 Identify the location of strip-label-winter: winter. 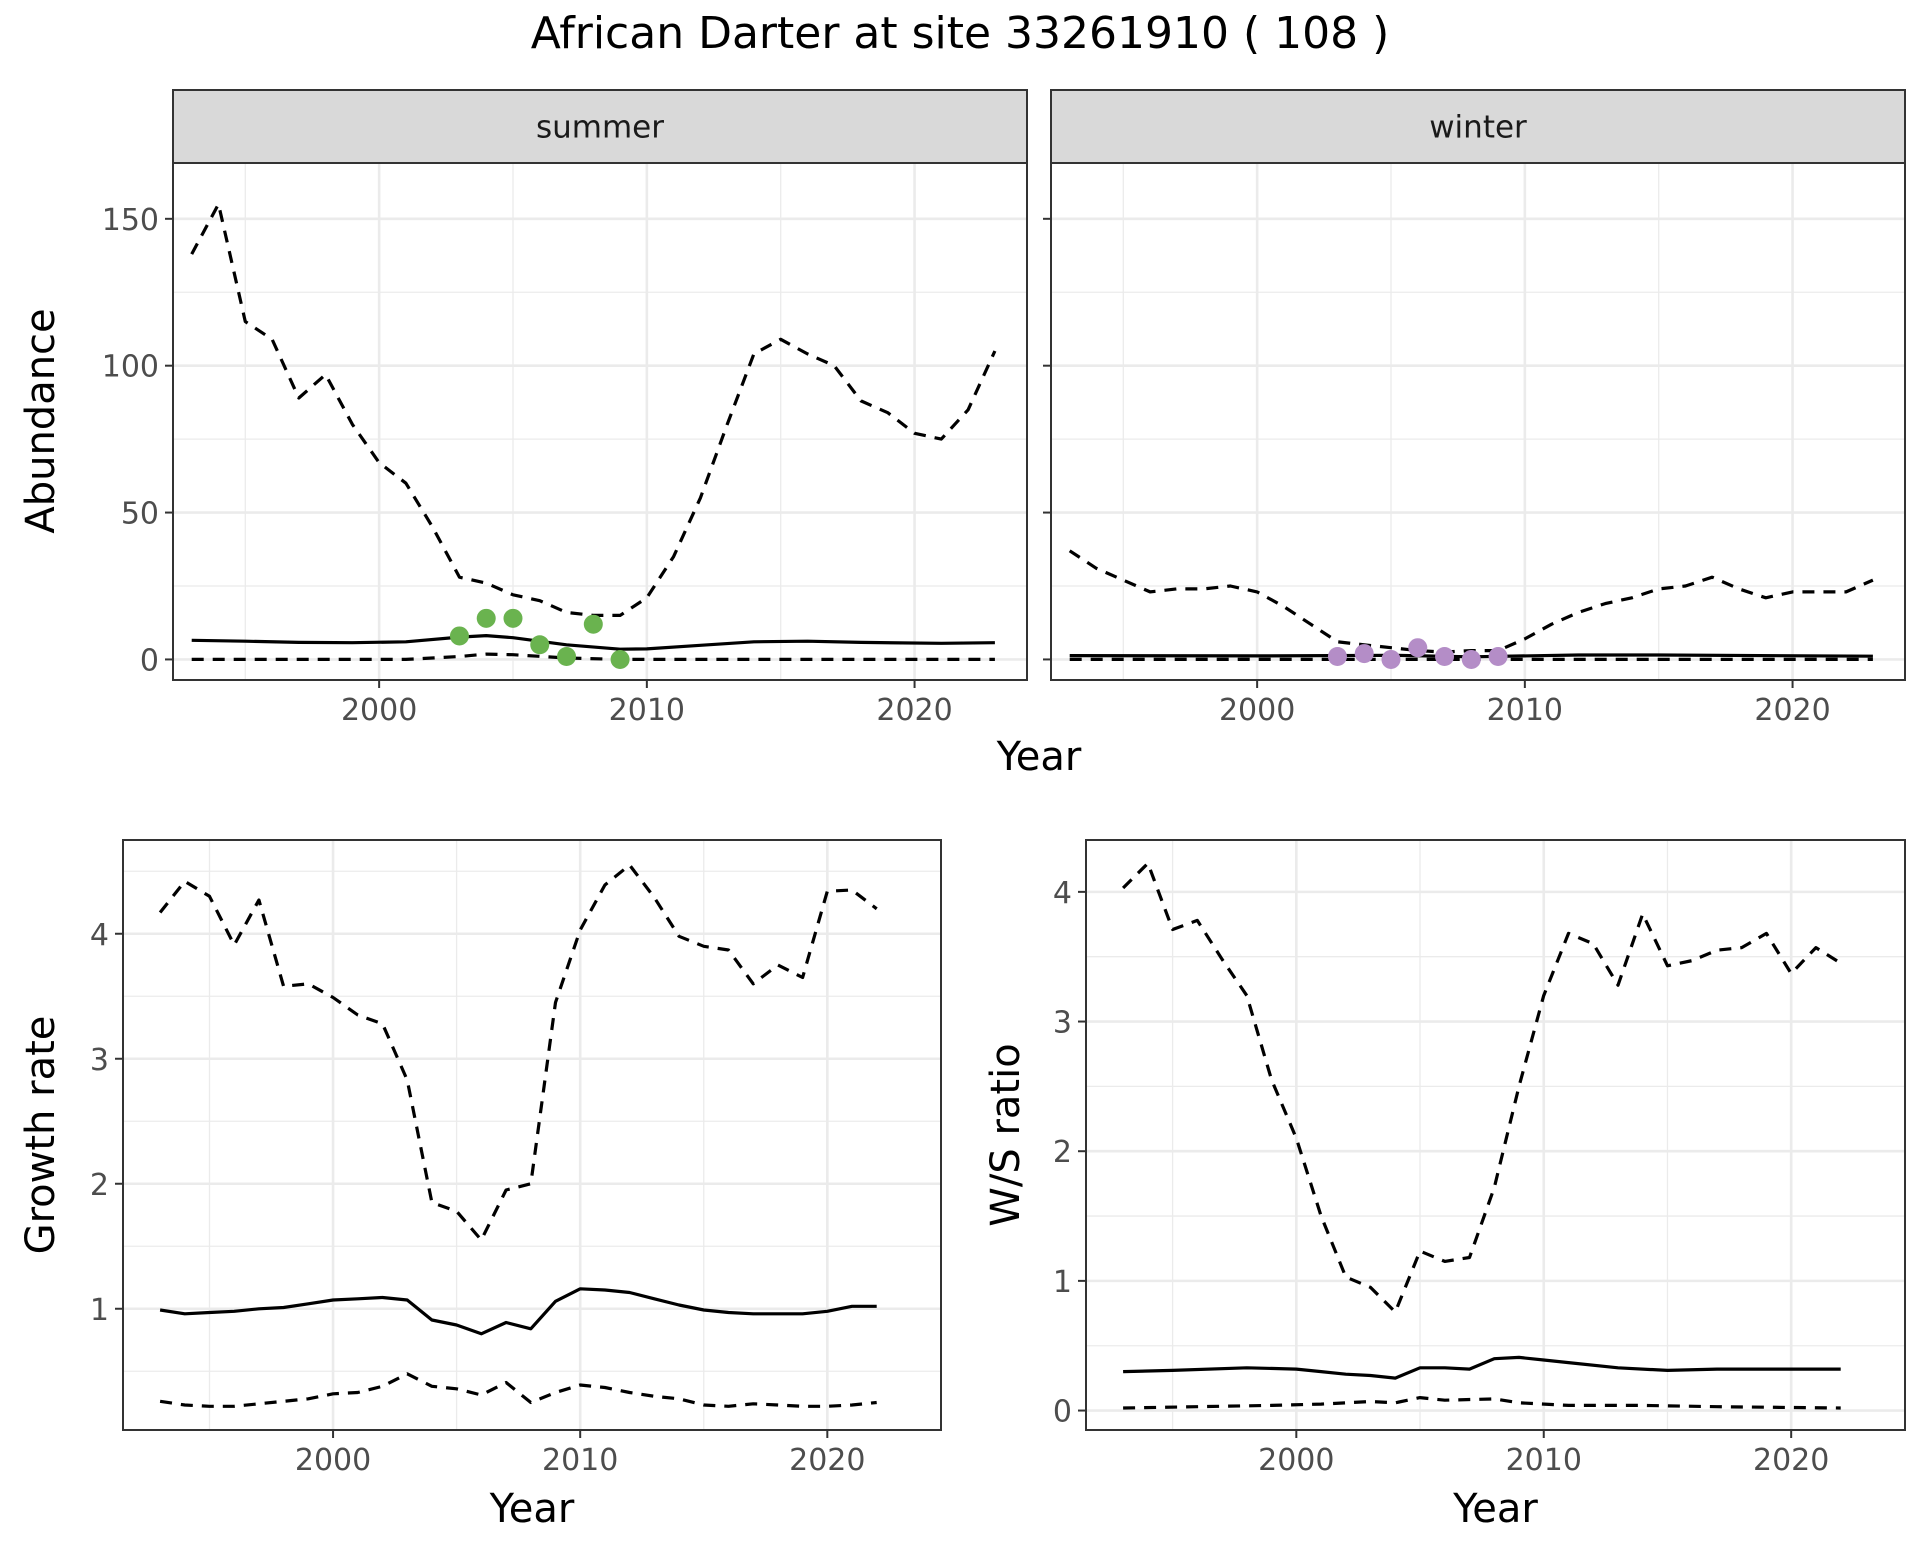
(1478, 128).